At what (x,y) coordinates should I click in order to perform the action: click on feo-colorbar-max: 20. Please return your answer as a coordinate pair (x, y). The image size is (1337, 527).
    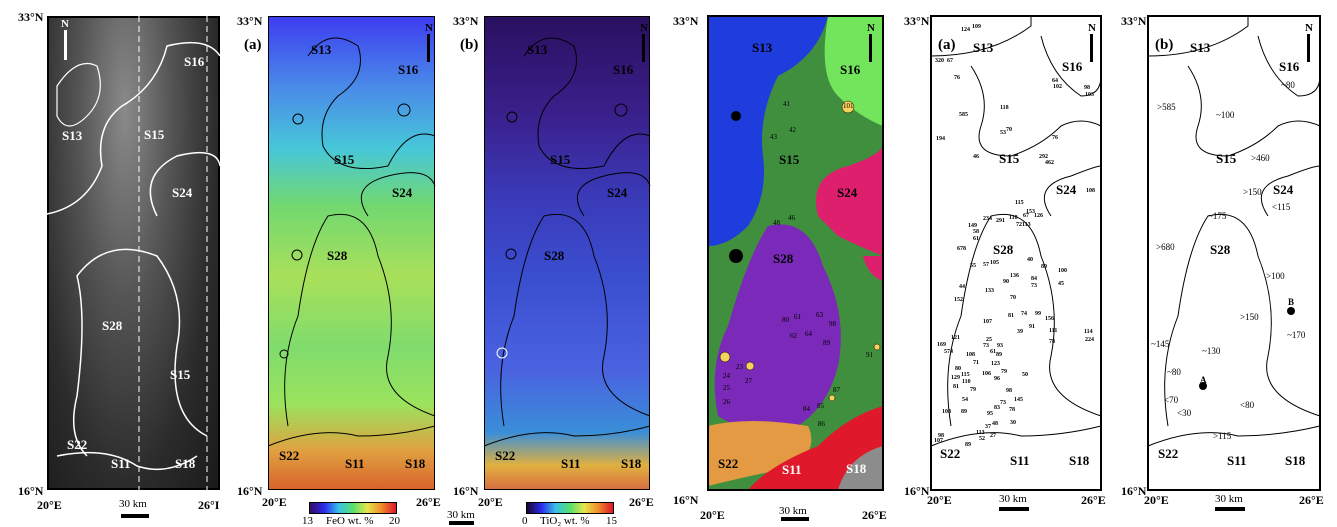
    Looking at the image, I should click on (394, 521).